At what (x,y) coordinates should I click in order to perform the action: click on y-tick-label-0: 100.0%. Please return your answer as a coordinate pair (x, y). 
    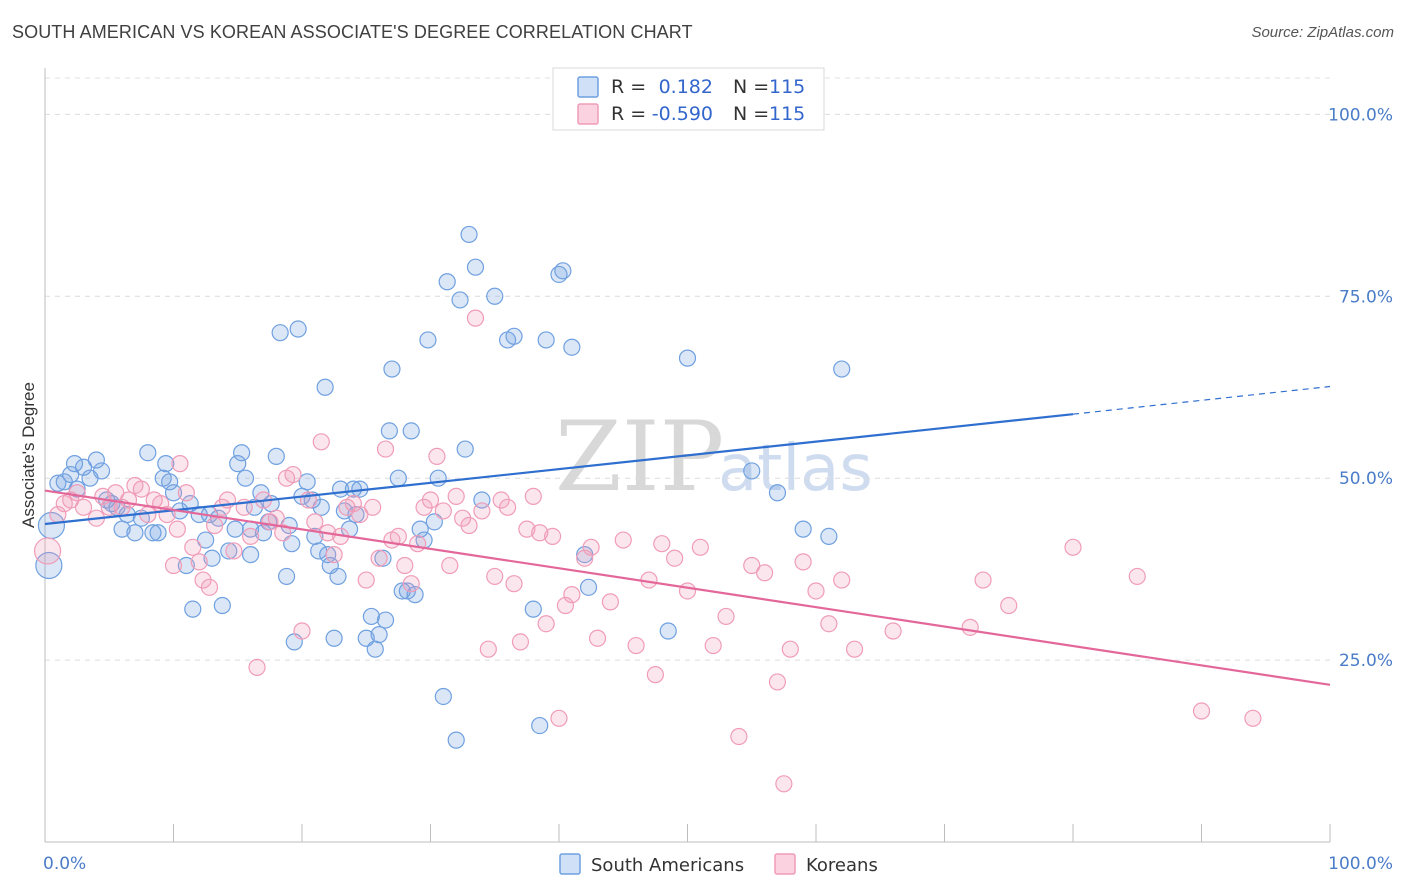
    Looking at the image, I should click on (1360, 115).